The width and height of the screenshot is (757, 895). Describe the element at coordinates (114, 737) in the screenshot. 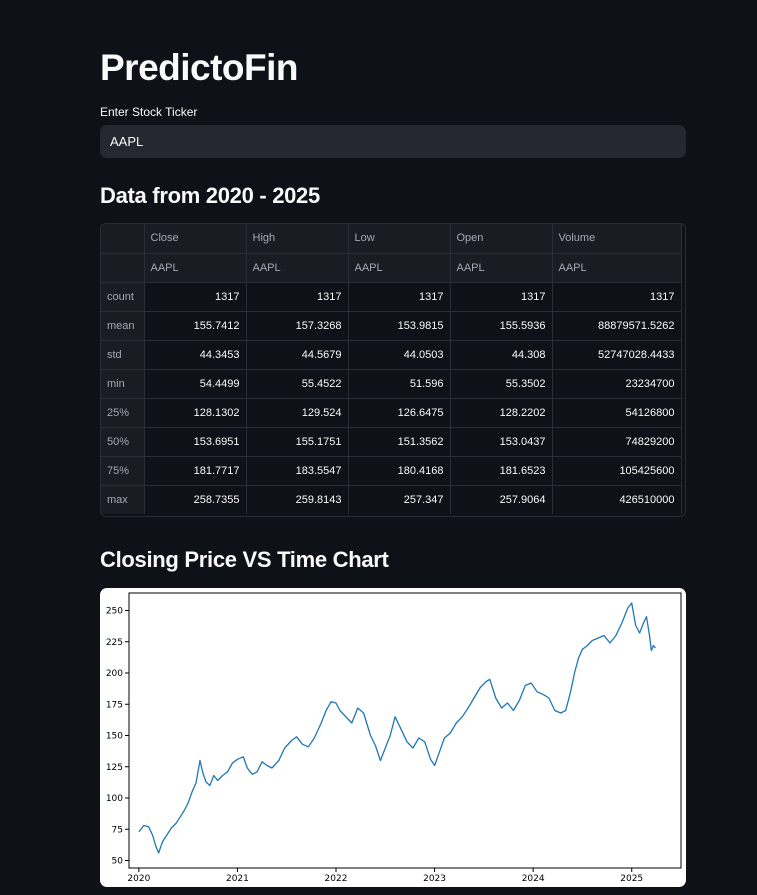

I see `y-tick-label: 150` at that location.